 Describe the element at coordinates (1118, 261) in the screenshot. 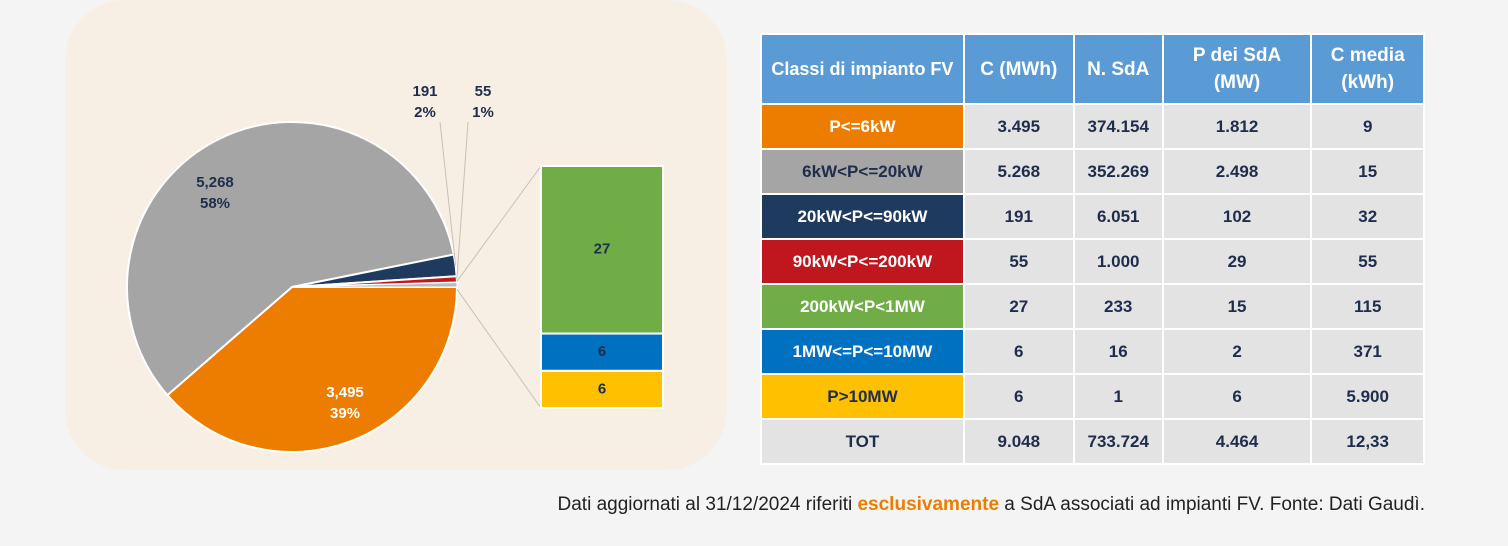

I see `value-cell: 1.000` at that location.